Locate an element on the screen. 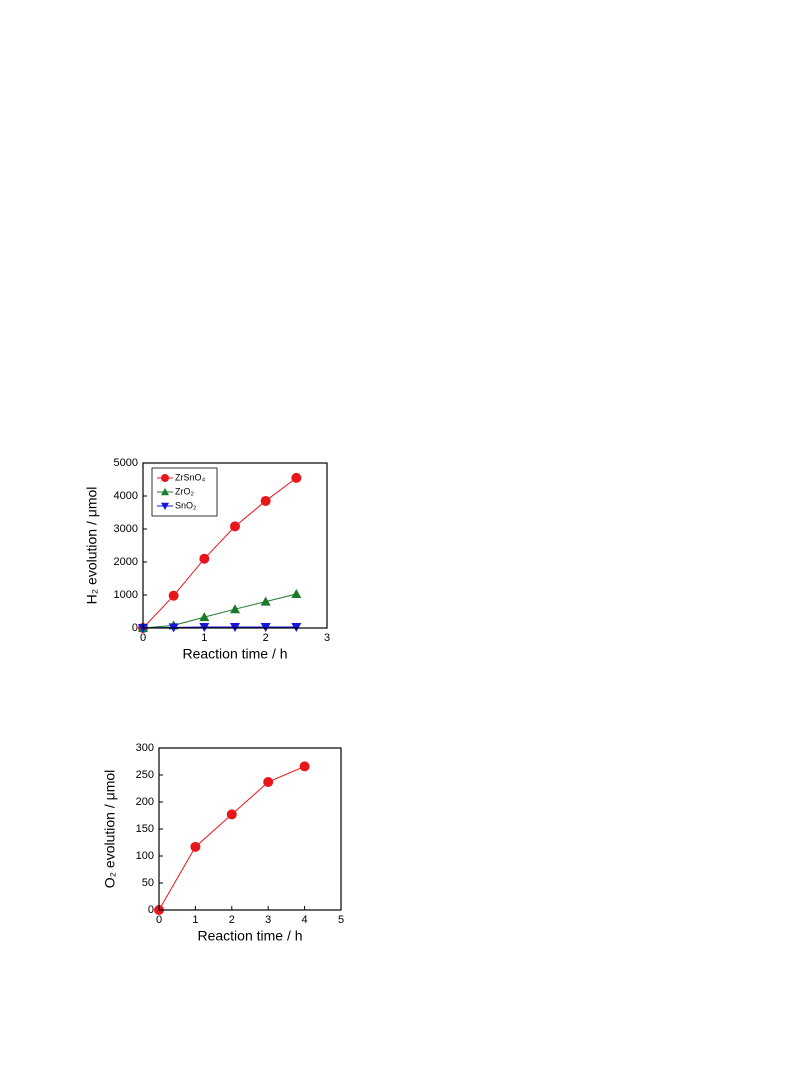  x-tick-label: 4 is located at coordinates (305, 920).